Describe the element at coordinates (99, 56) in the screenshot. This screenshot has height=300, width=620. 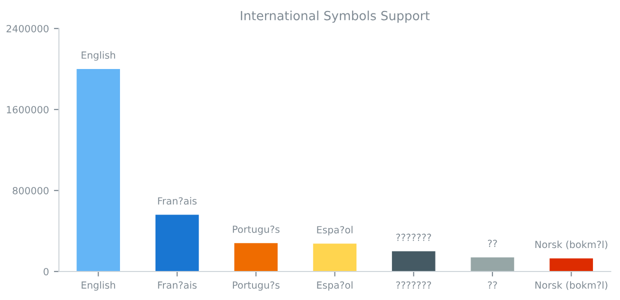
I see `data-label: English` at that location.